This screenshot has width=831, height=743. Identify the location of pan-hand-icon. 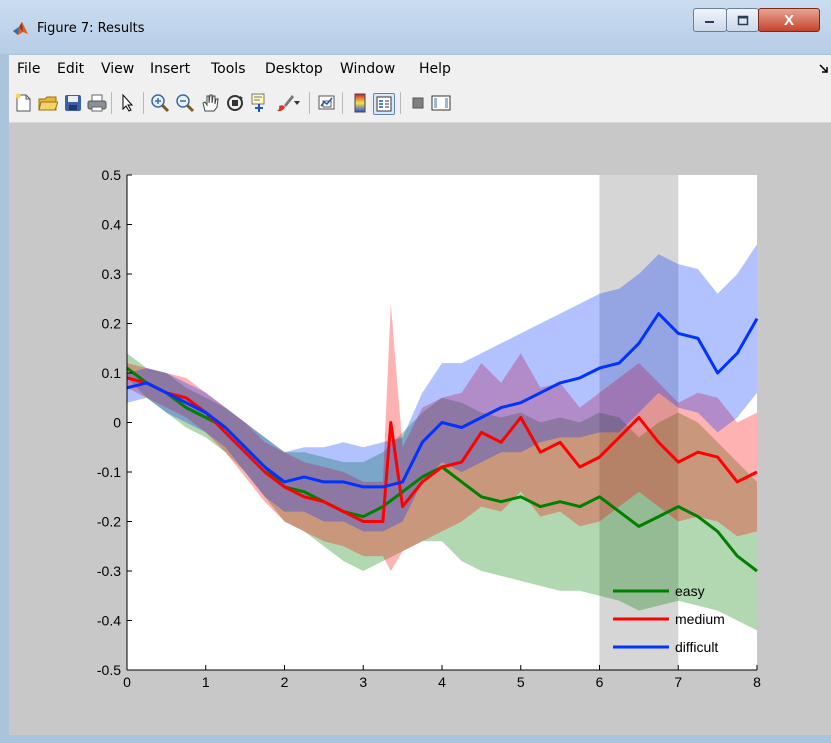
(210, 103).